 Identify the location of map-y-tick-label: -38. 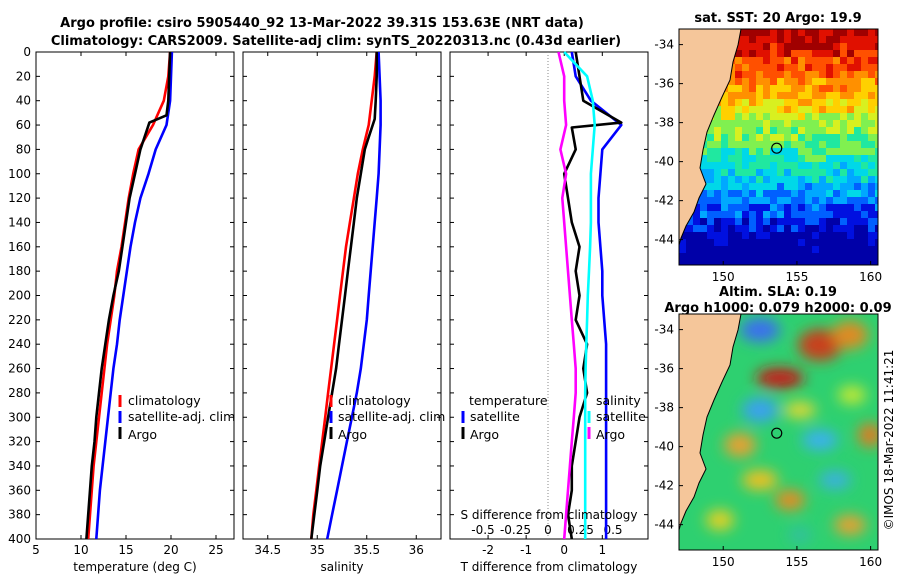
(664, 408).